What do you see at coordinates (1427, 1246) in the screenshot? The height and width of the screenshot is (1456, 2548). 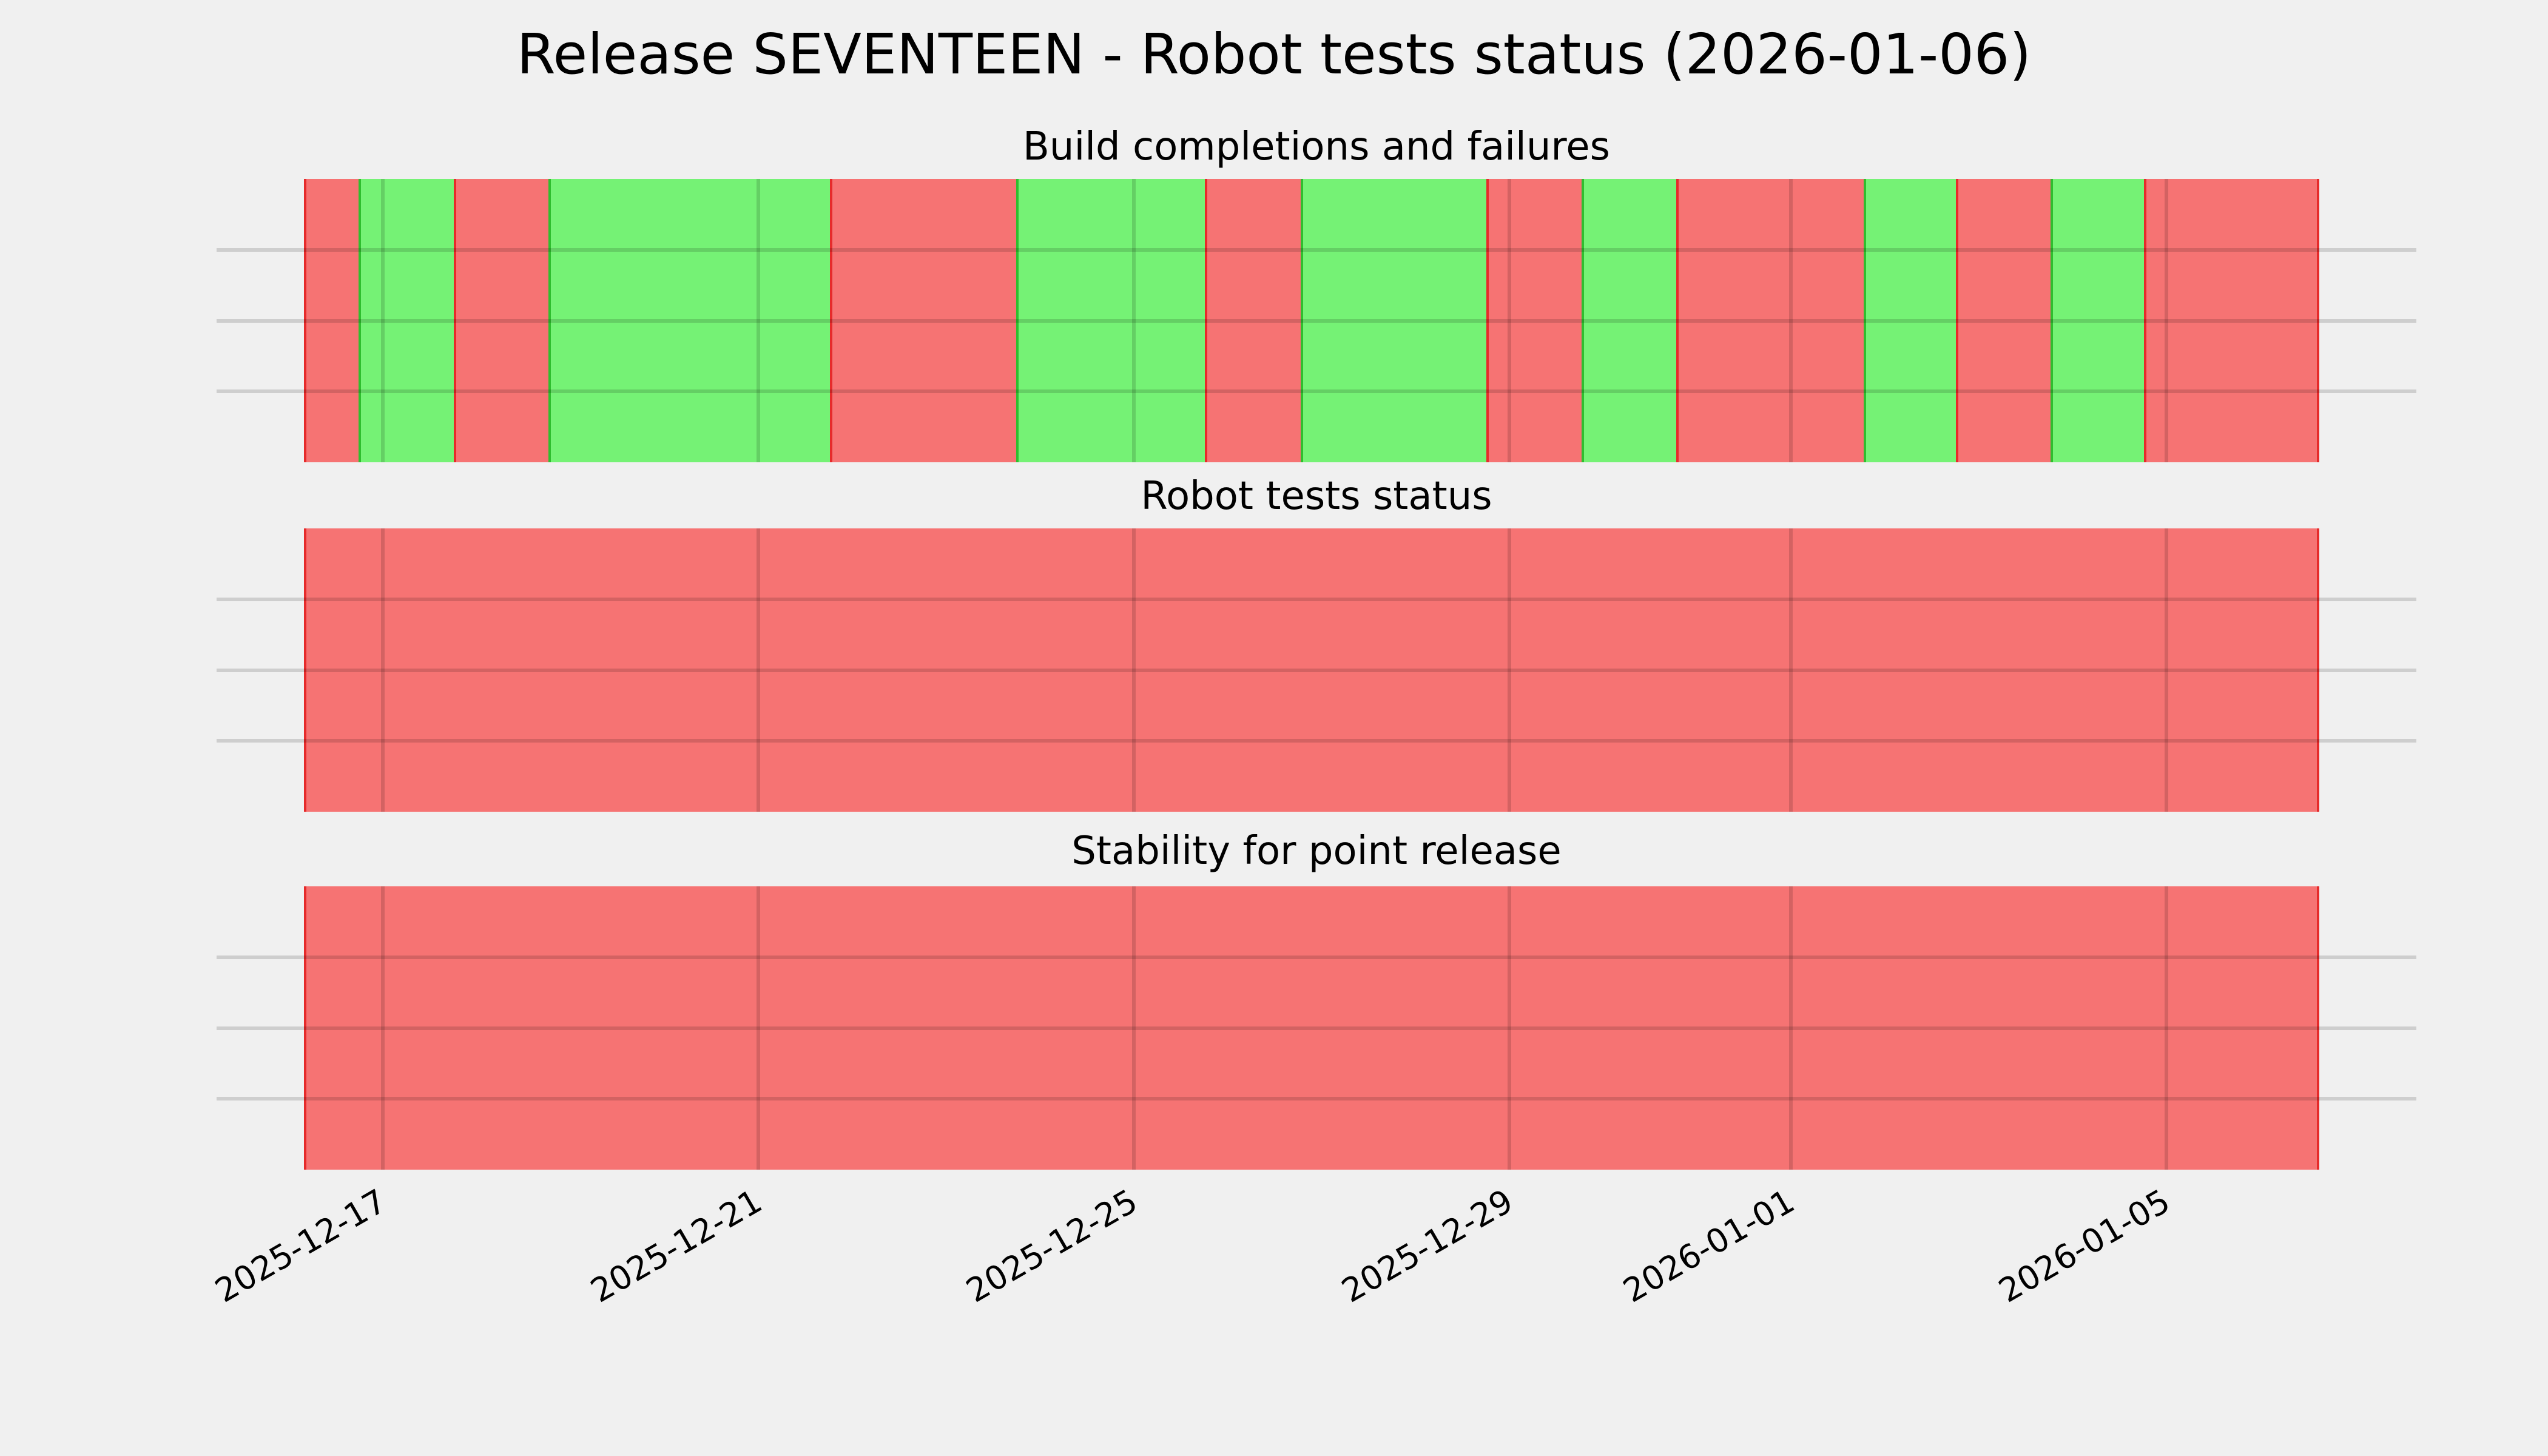 I see `x-tick-label: 2025-12-29` at bounding box center [1427, 1246].